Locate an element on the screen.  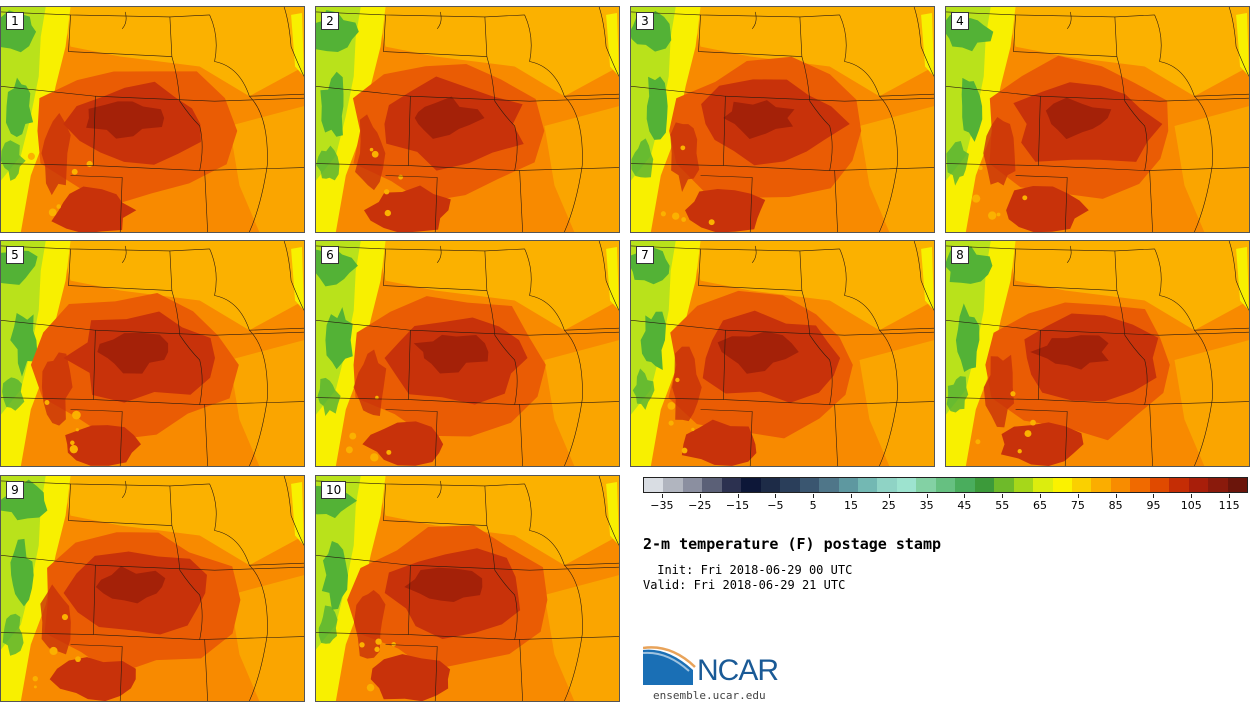
member-map-panel: 8 is located at coordinates (1097, 353).